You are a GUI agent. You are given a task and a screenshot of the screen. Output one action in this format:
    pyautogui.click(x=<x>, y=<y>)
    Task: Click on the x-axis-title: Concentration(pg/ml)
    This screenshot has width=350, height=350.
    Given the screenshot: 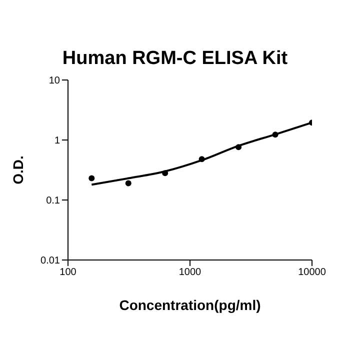 What is the action you would take?
    pyautogui.click(x=190, y=305)
    